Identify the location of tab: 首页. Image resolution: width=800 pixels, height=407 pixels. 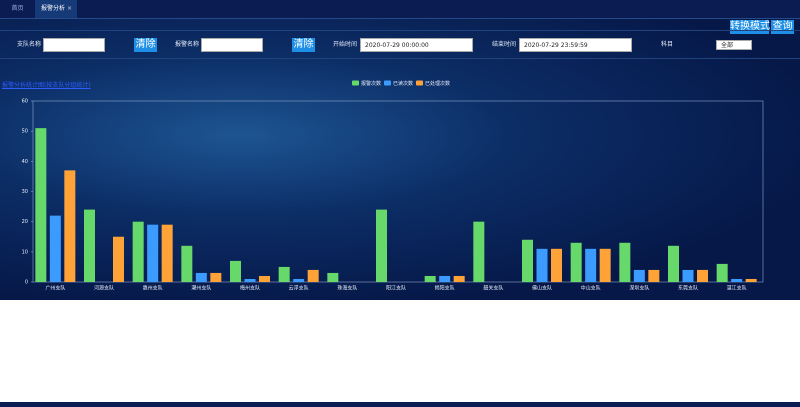
(17, 8).